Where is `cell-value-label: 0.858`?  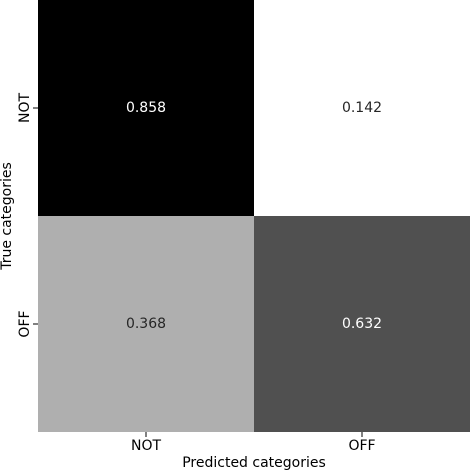 cell-value-label: 0.858 is located at coordinates (146, 108).